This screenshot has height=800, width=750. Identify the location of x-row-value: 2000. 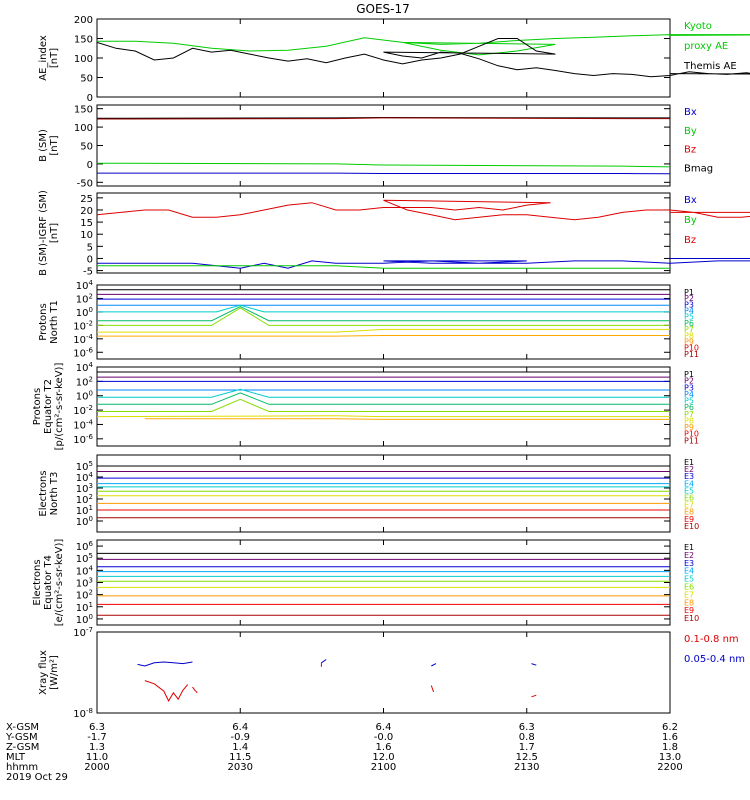
(96, 767).